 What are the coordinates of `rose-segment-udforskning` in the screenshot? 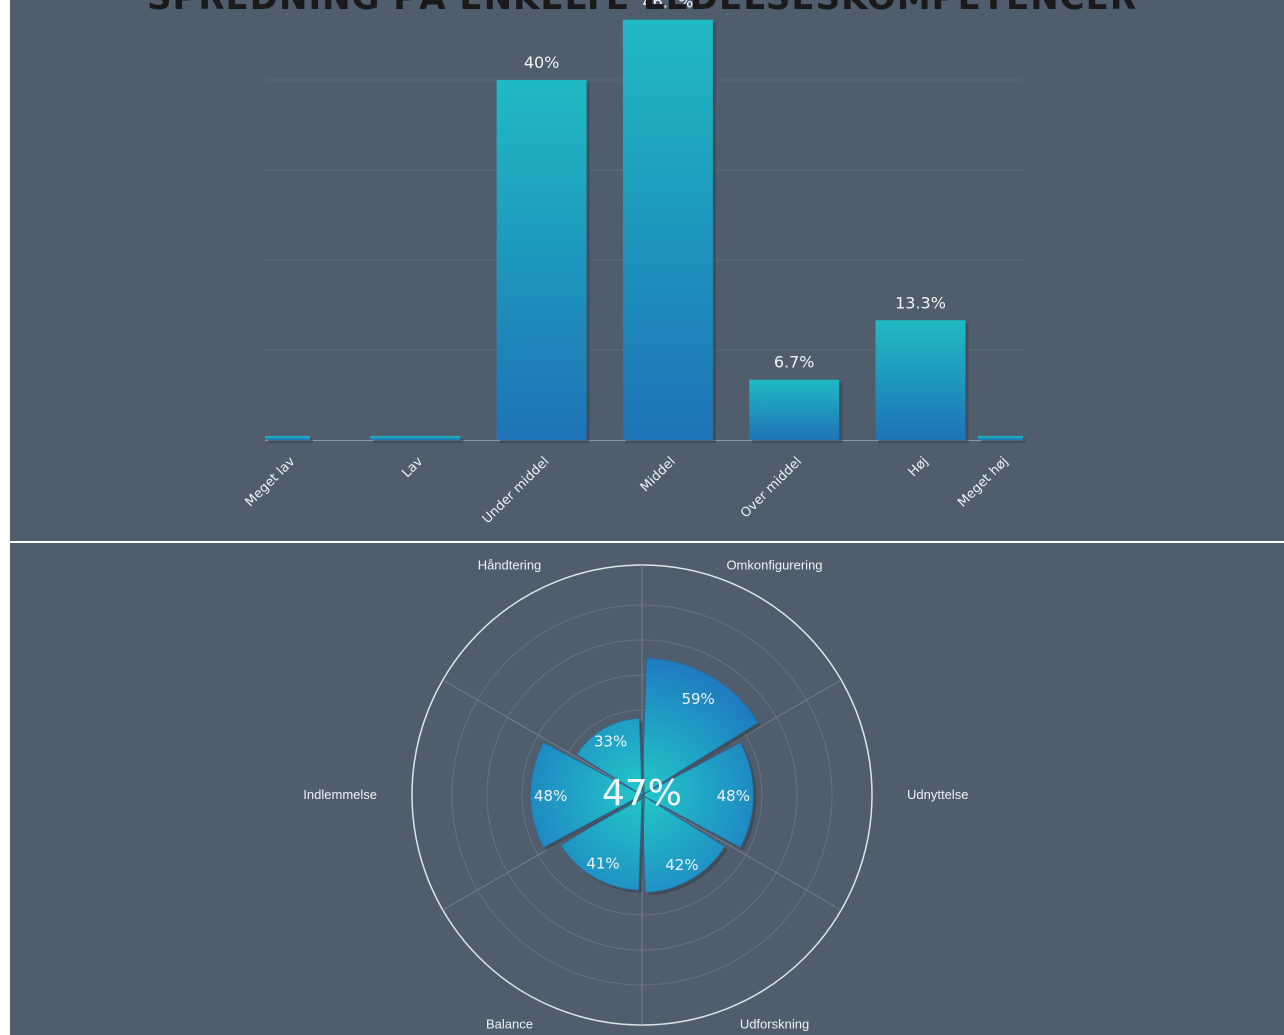 It's located at (683, 843).